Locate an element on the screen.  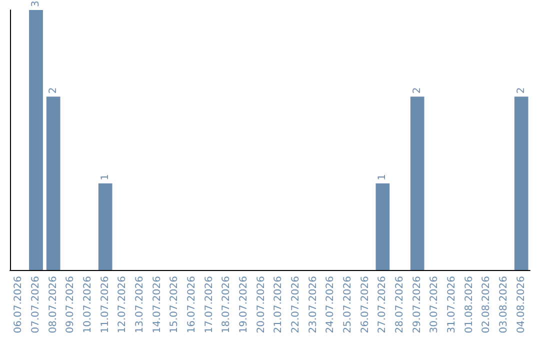
x-tick-label: 29.07.2026 is located at coordinates (417, 305).